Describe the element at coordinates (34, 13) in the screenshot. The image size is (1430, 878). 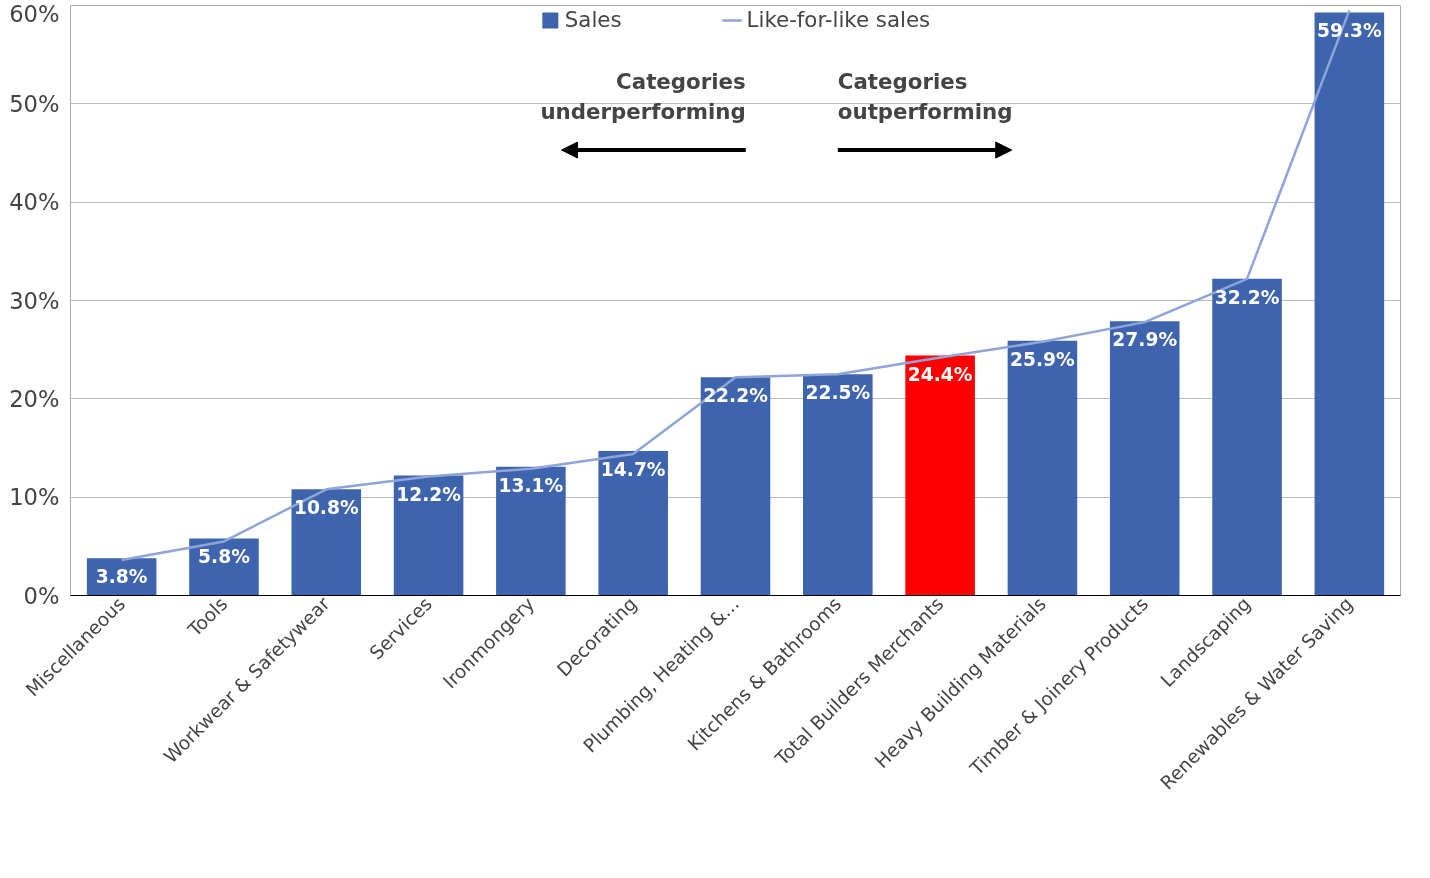
I see `y-tick-label: 60%` at that location.